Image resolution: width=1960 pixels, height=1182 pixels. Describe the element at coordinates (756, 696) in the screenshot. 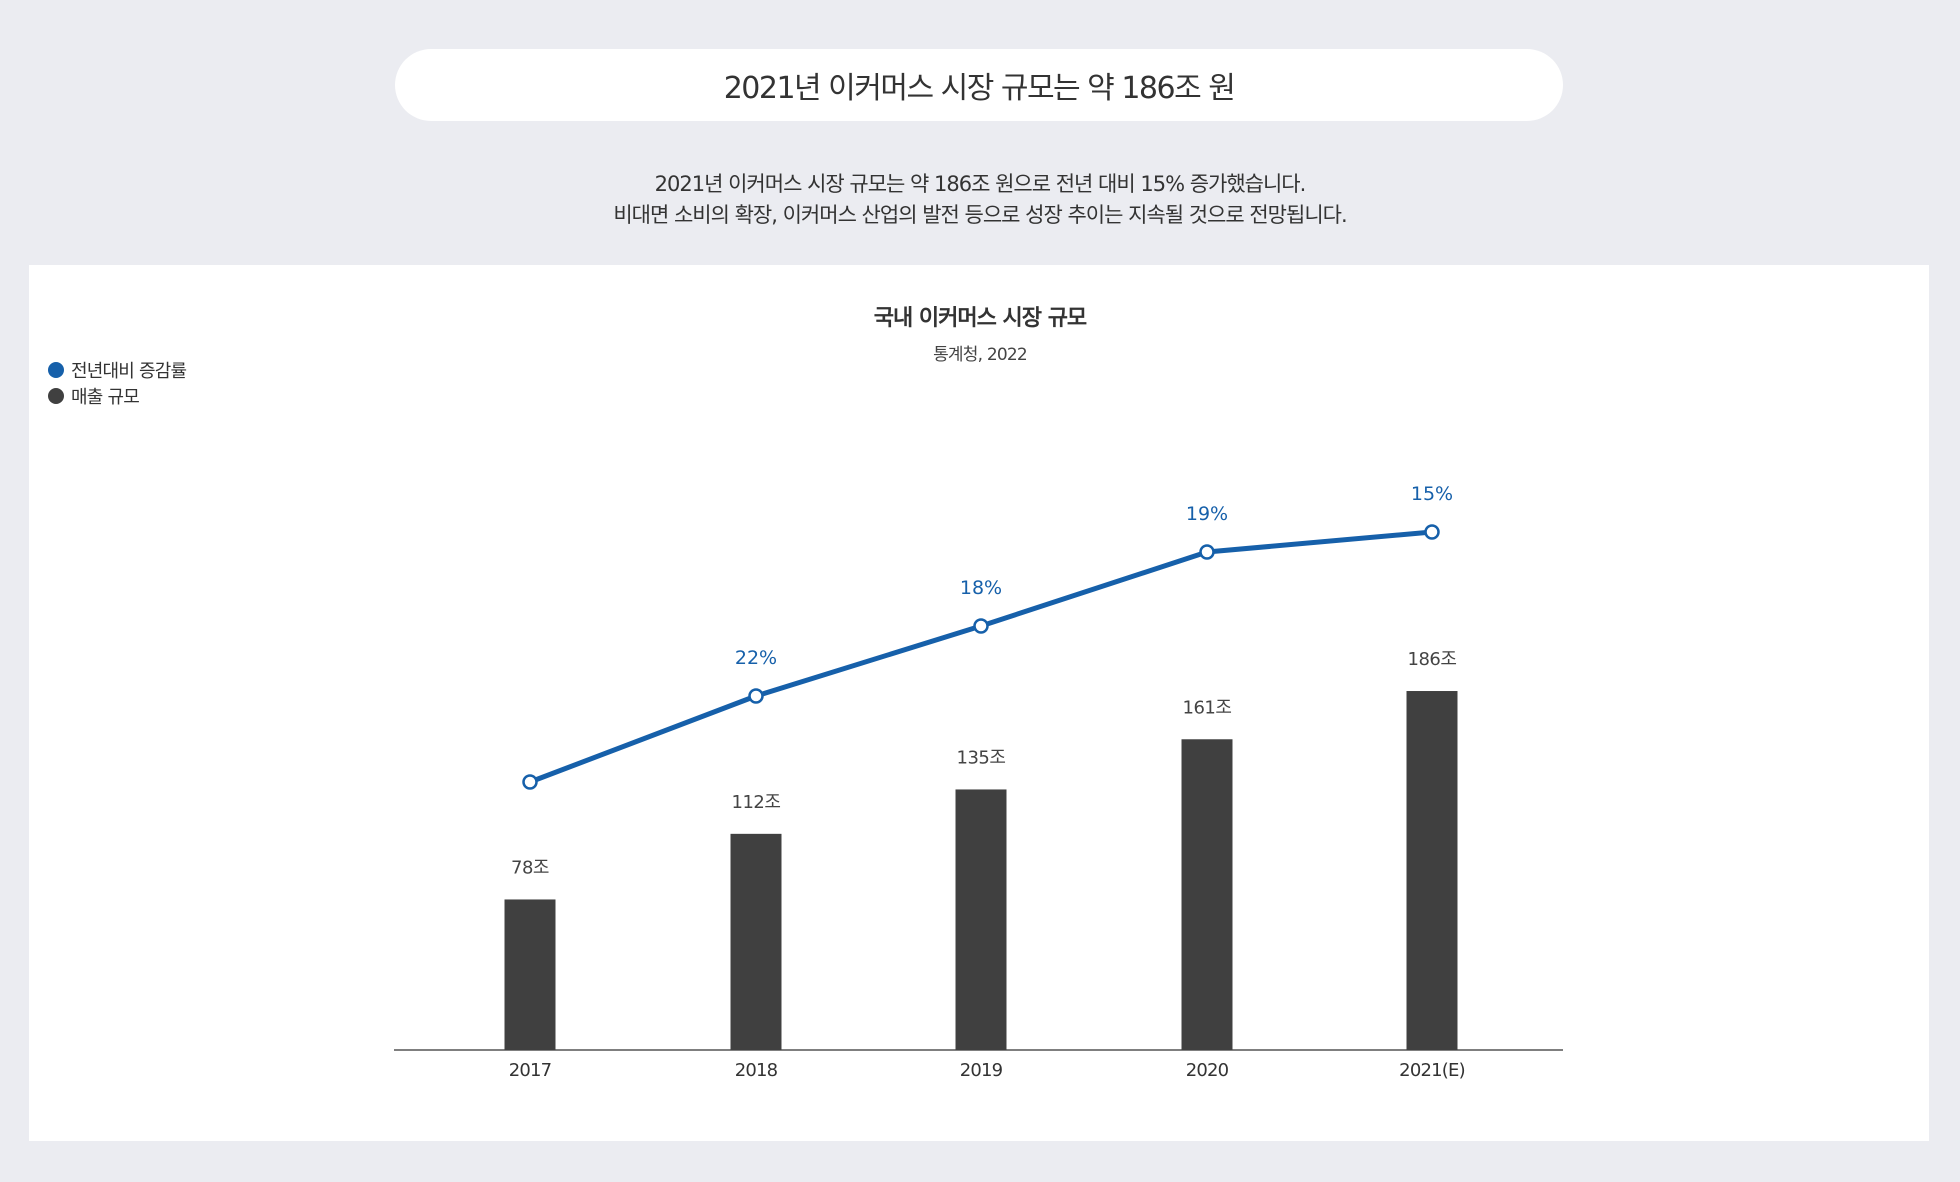

I see `growth-point-2018` at that location.